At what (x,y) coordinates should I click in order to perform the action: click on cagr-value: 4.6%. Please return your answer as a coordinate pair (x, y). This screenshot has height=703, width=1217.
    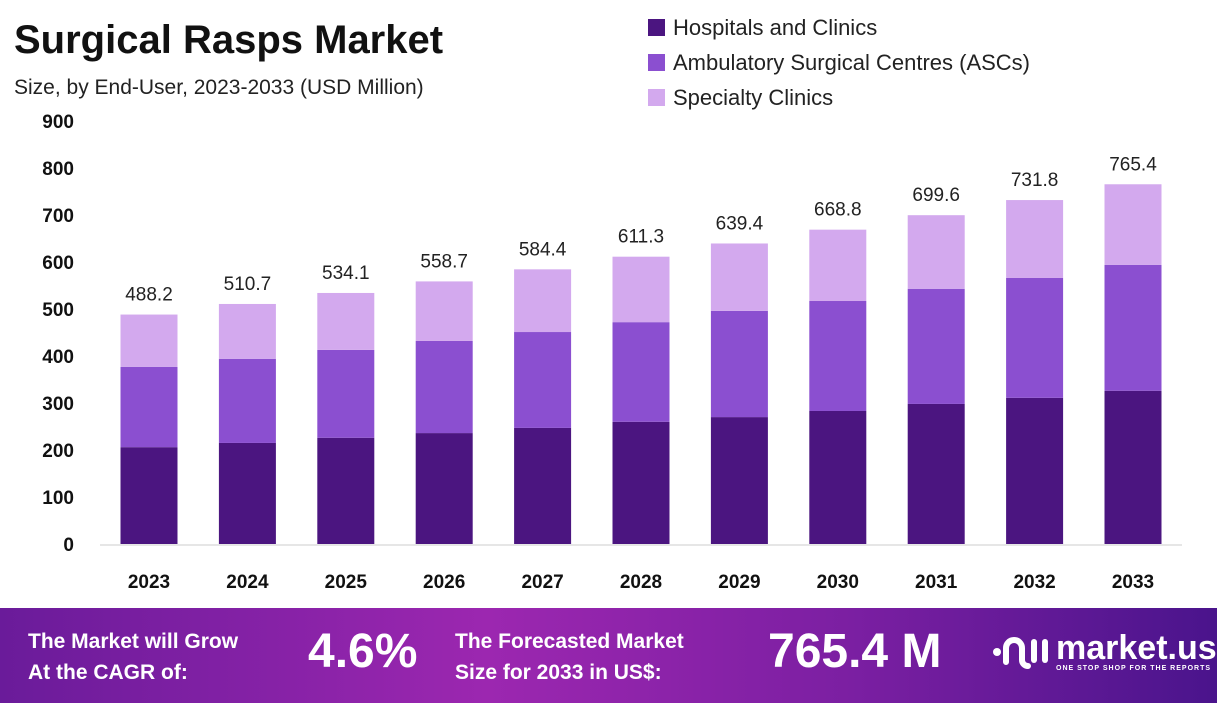
    Looking at the image, I should click on (363, 651).